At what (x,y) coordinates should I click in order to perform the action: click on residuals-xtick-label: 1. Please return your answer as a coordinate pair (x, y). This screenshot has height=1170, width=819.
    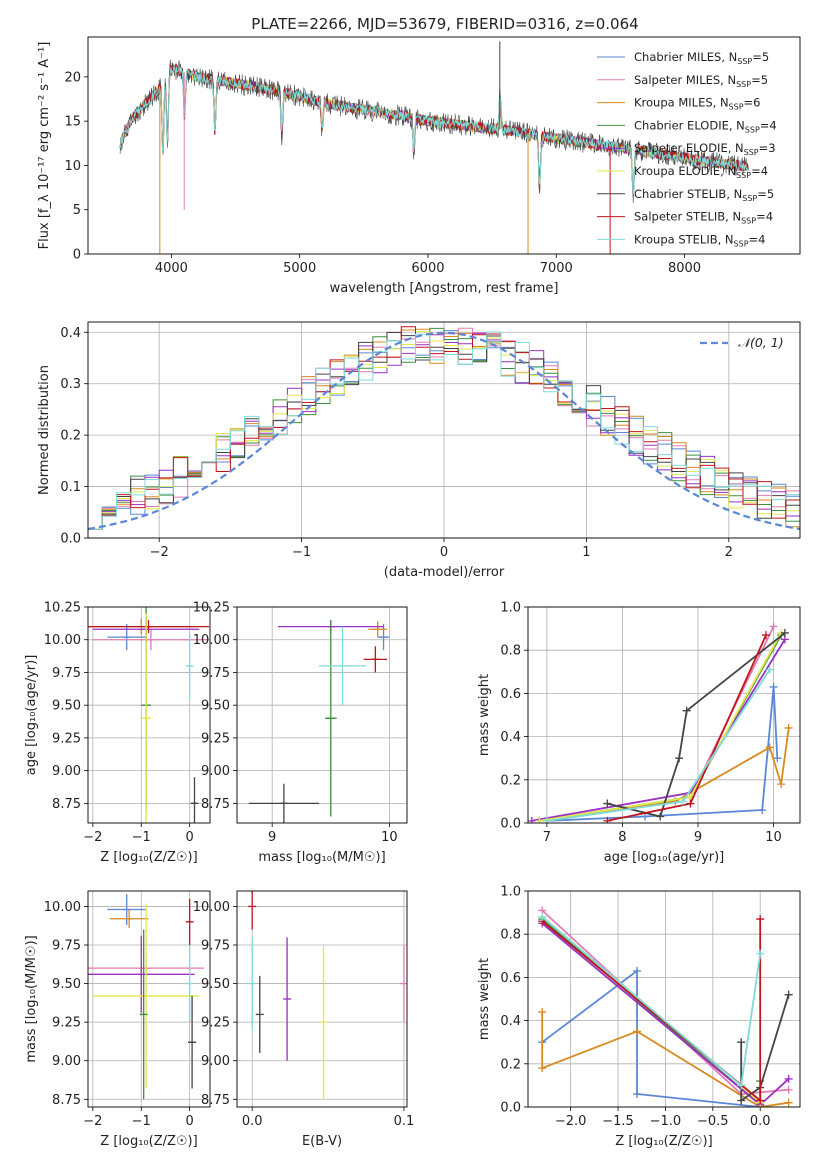
    Looking at the image, I should click on (586, 552).